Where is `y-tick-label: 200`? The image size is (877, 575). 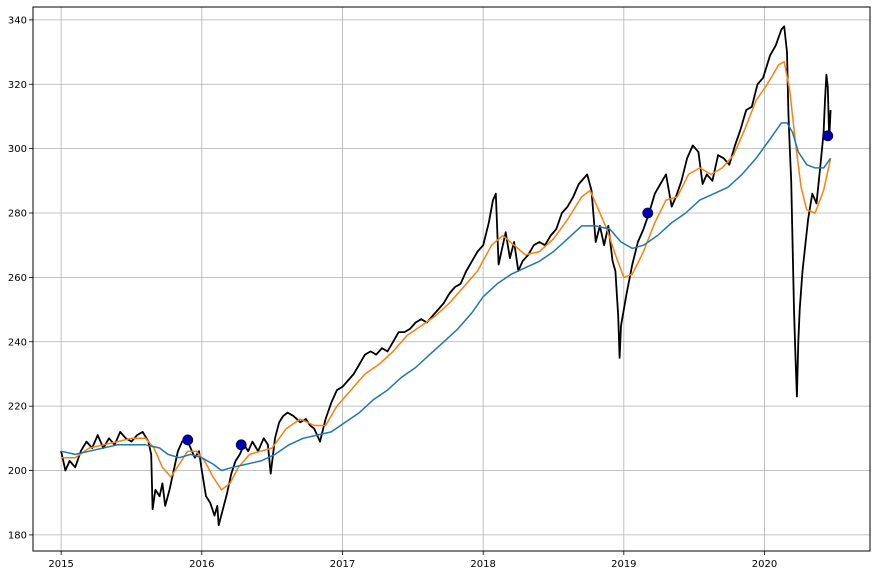
y-tick-label: 200 is located at coordinates (17, 471).